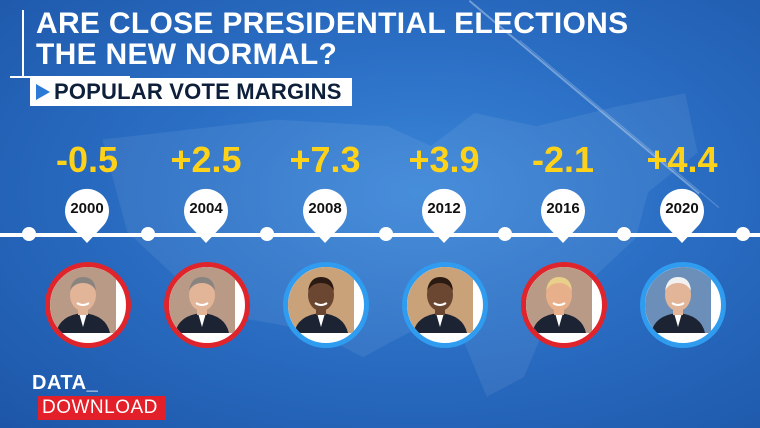 Image resolution: width=760 pixels, height=428 pixels. I want to click on vote-margin: +3.9, so click(444, 159).